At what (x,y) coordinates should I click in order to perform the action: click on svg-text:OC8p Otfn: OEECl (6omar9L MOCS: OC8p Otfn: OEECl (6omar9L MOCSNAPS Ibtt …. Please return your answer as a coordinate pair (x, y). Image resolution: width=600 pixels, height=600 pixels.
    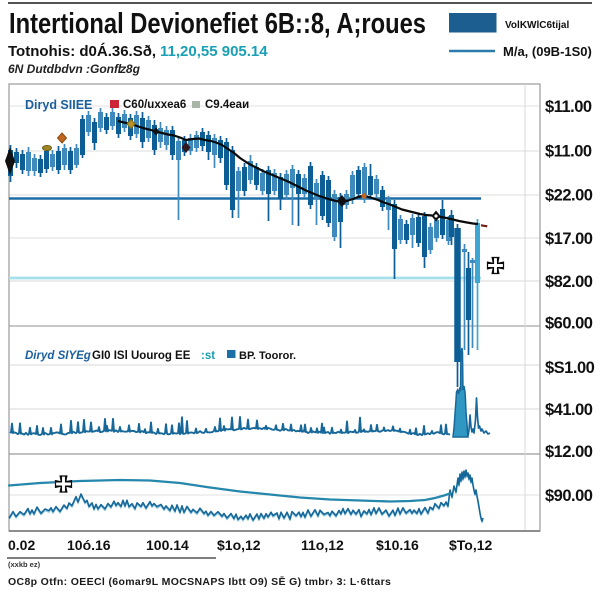
    Looking at the image, I should click on (199, 582).